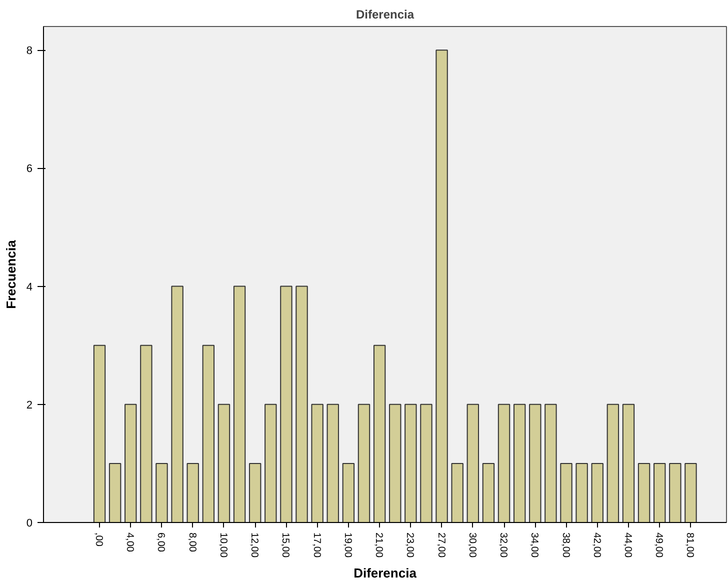 The image size is (728, 583). Describe the element at coordinates (347, 545) in the screenshot. I see `x-tick-label: 19,00` at that location.